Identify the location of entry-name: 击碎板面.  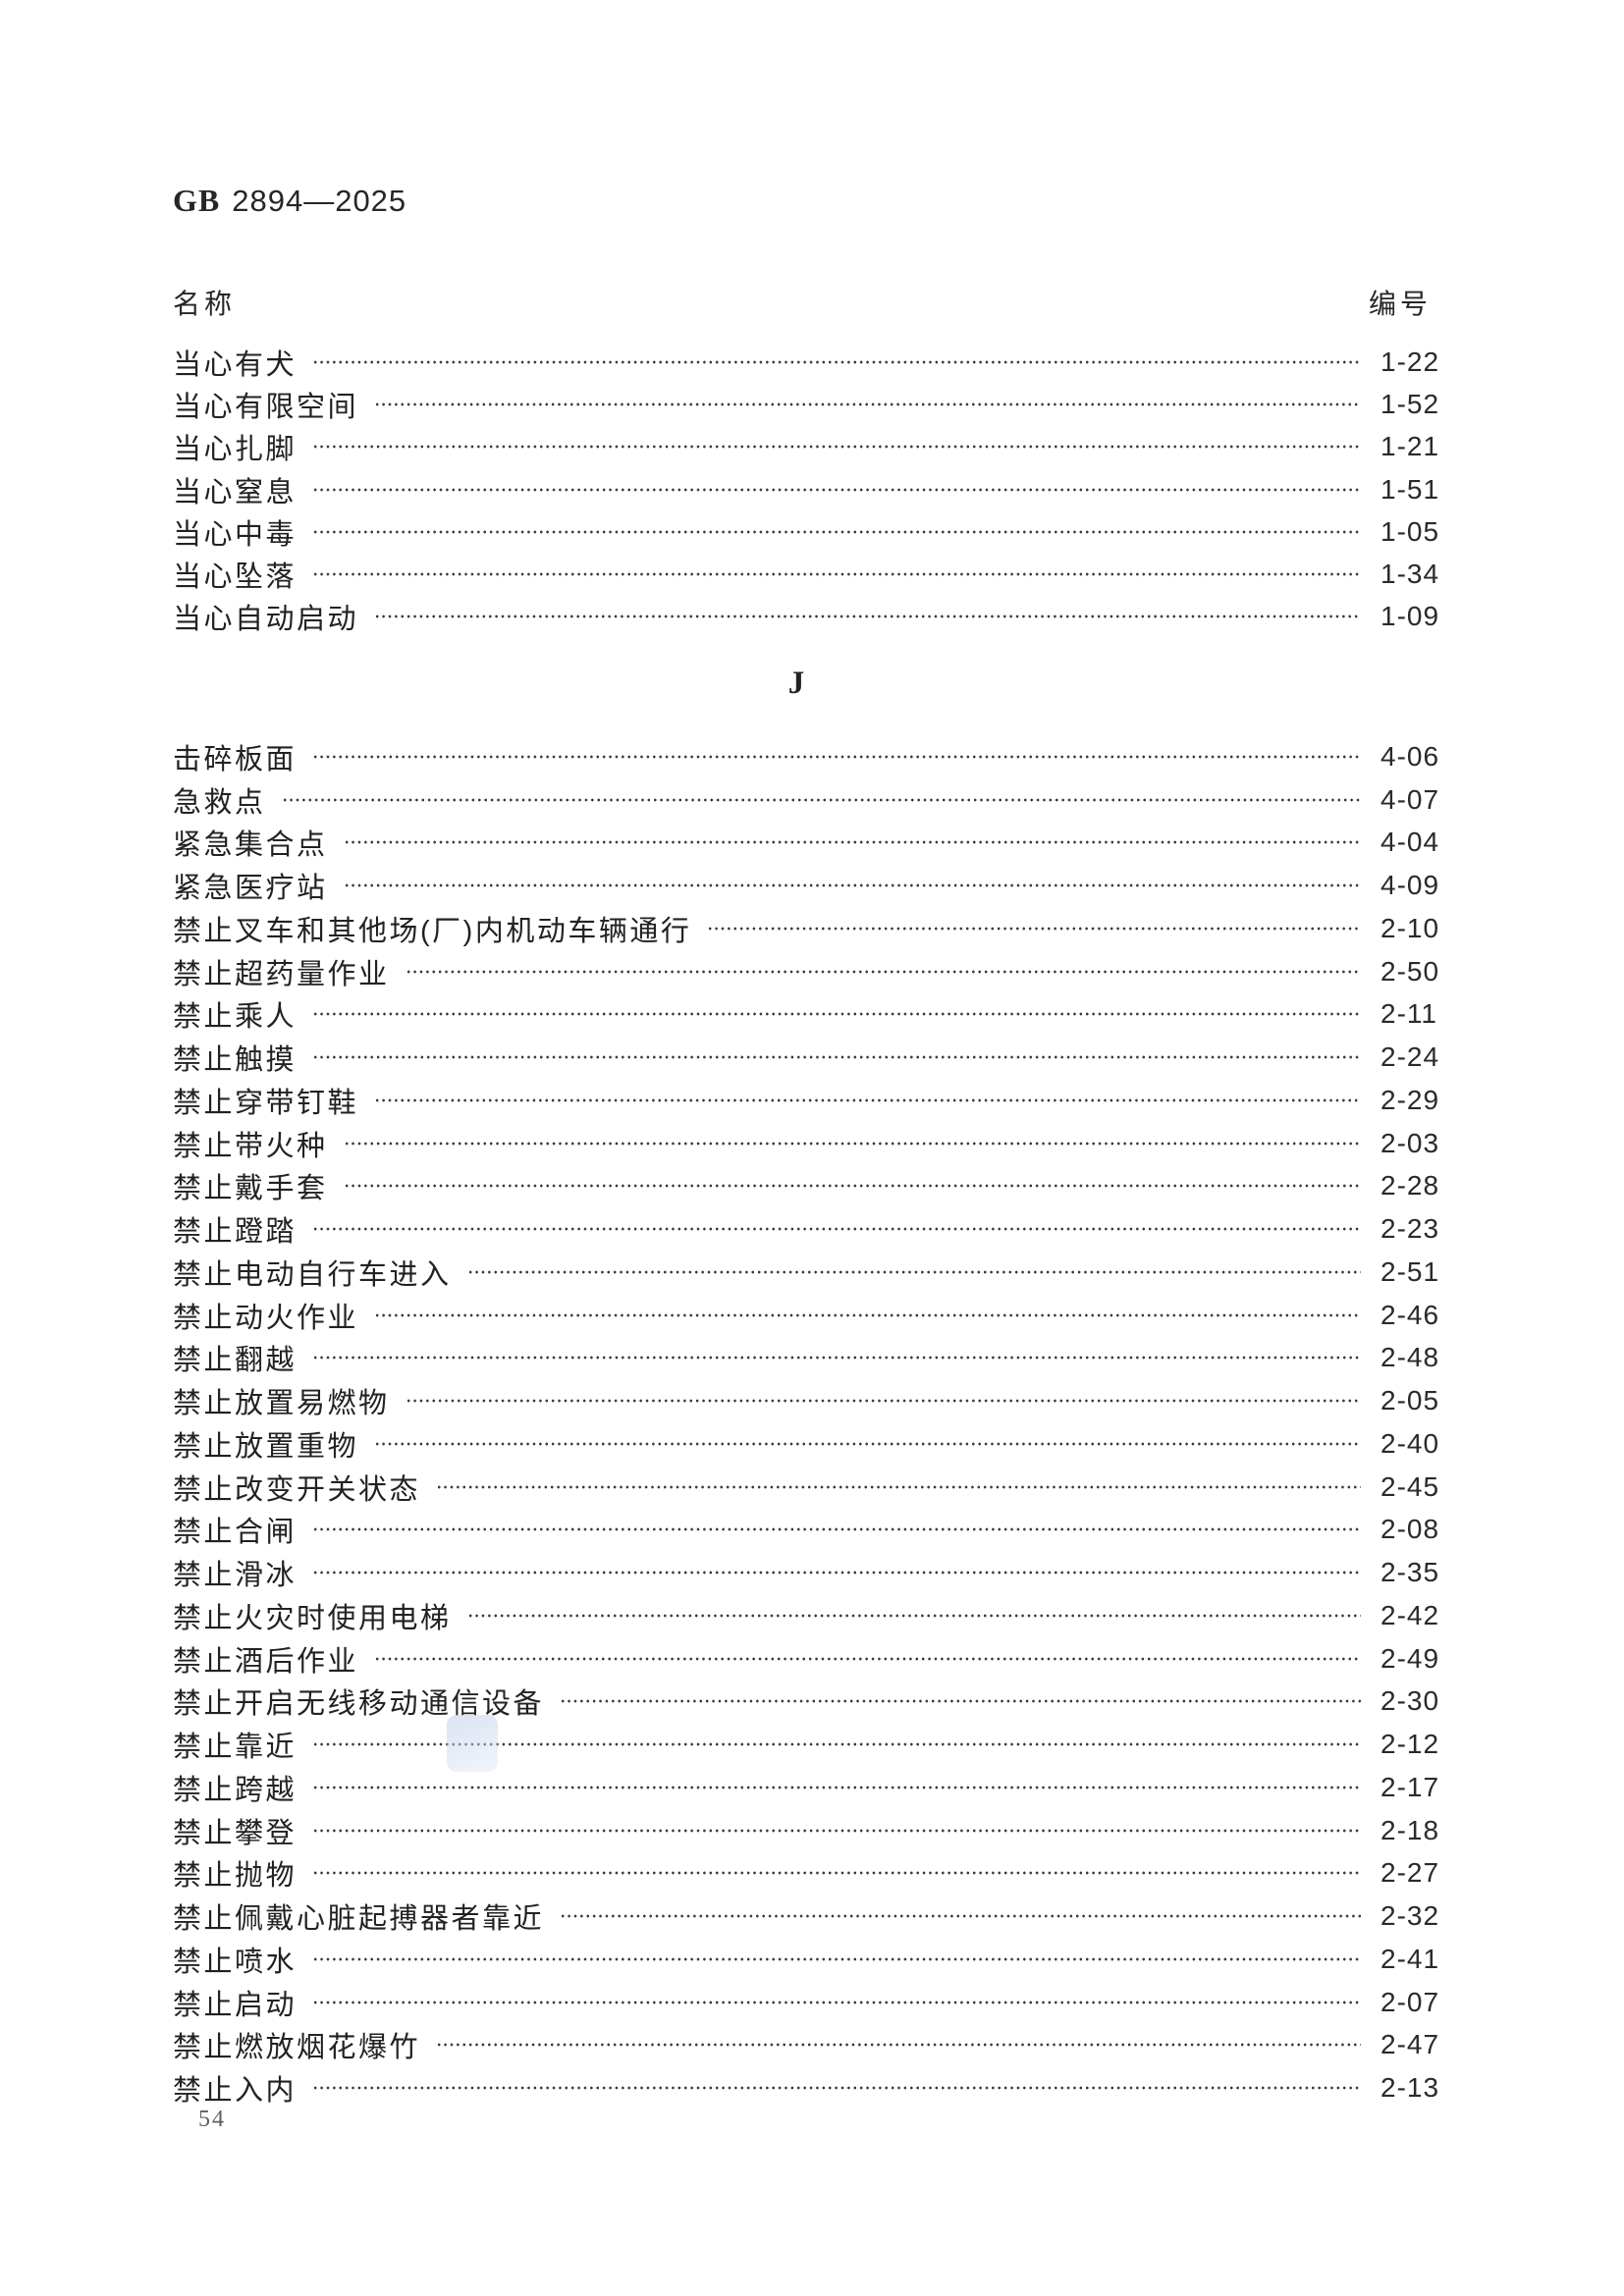
(235, 759).